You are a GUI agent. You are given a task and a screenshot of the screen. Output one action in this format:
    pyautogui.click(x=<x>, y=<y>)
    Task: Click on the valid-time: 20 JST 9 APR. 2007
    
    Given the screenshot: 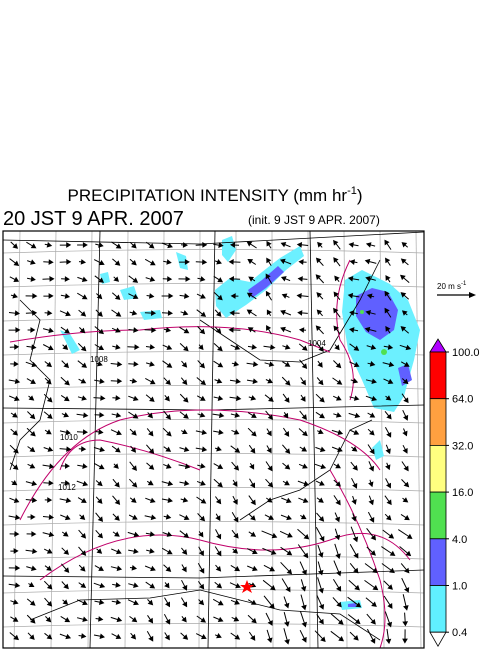 What is the action you would take?
    pyautogui.click(x=93, y=219)
    